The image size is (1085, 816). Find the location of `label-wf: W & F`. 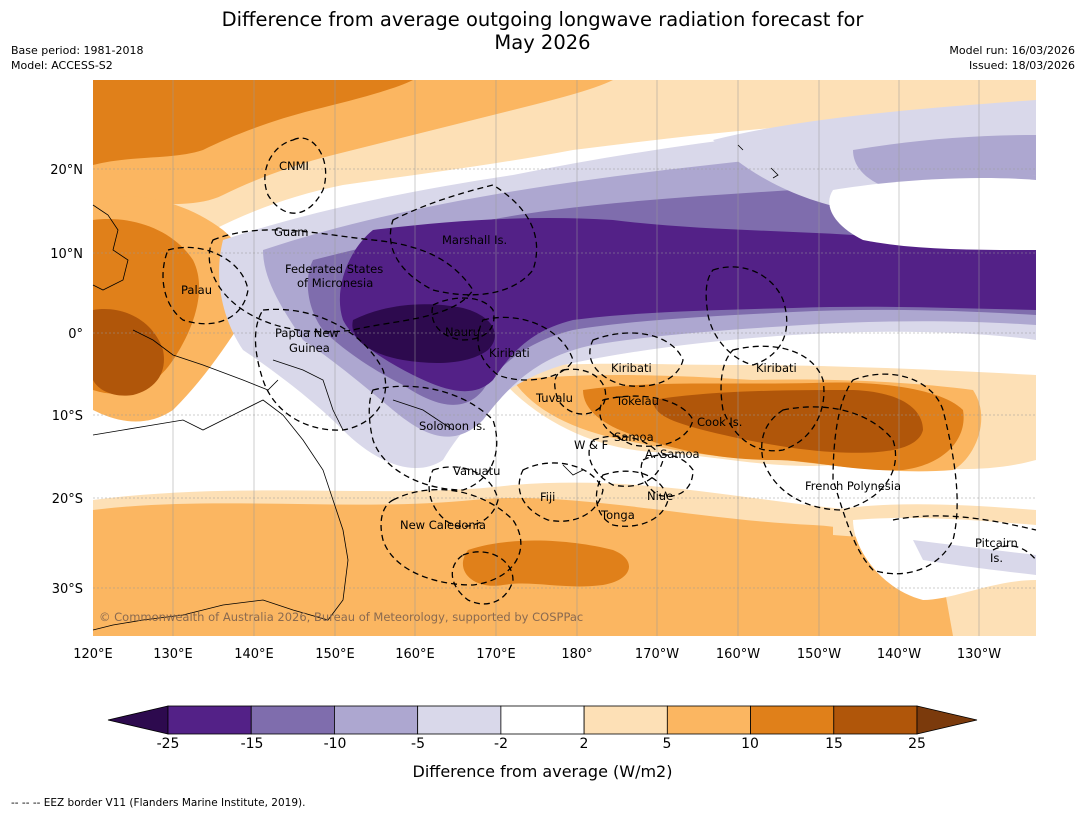

label-wf: W & F is located at coordinates (591, 445).